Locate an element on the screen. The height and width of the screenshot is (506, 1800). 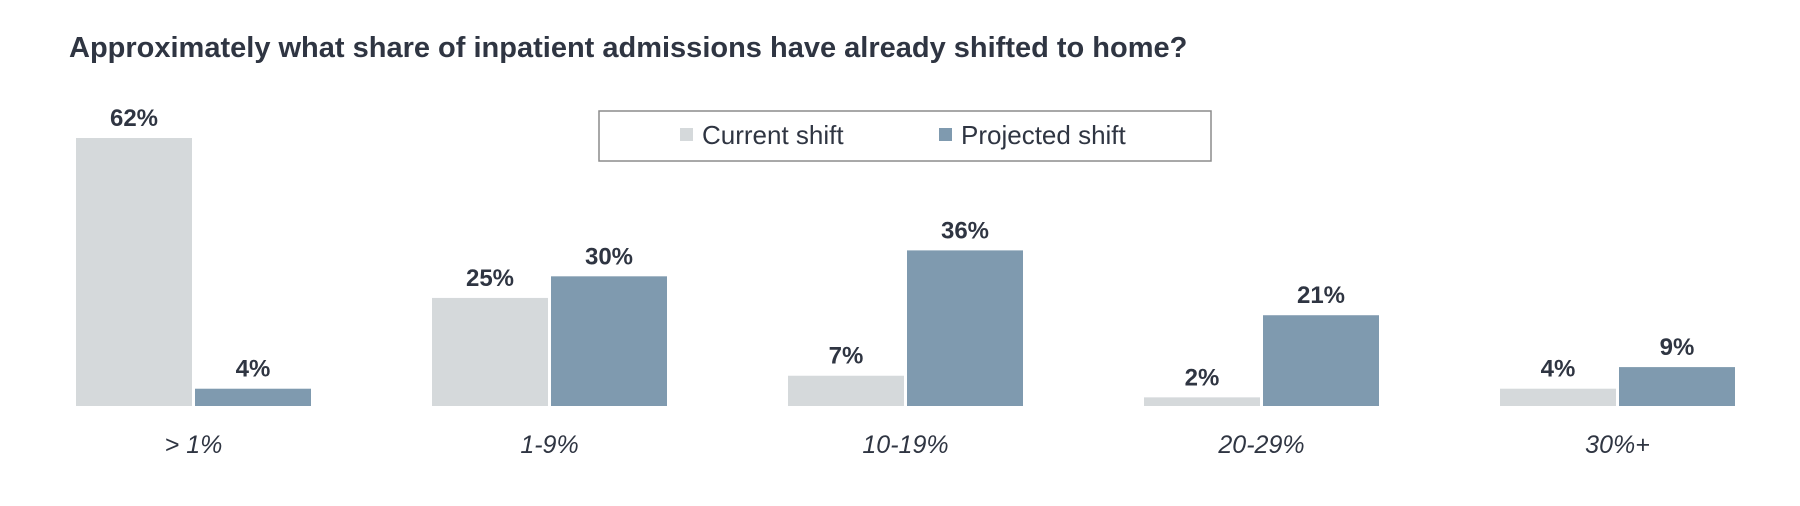
legend: Current shift Projected shift is located at coordinates (905, 136).